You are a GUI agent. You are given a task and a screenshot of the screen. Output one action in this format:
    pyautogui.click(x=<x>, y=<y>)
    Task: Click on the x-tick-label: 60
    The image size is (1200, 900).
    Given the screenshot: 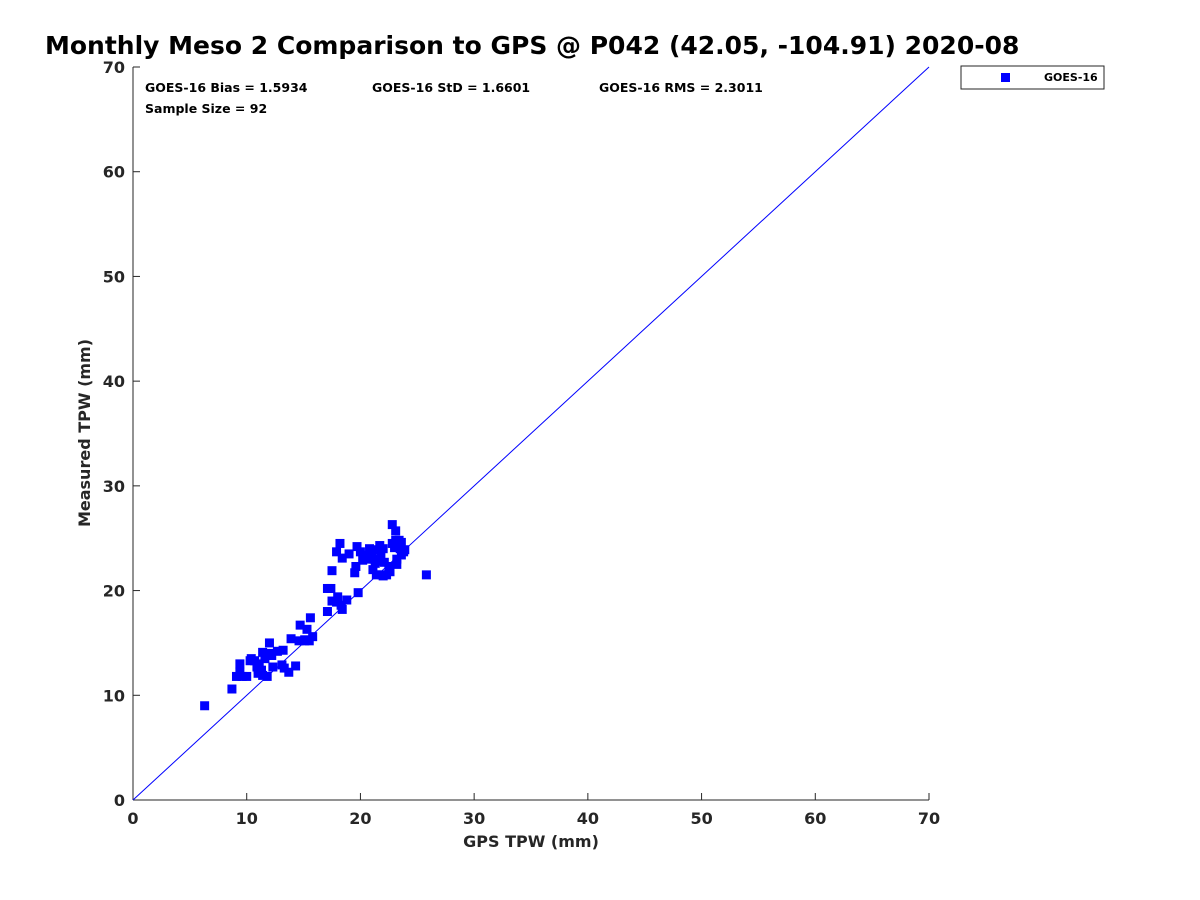 What is the action you would take?
    pyautogui.click(x=815, y=818)
    